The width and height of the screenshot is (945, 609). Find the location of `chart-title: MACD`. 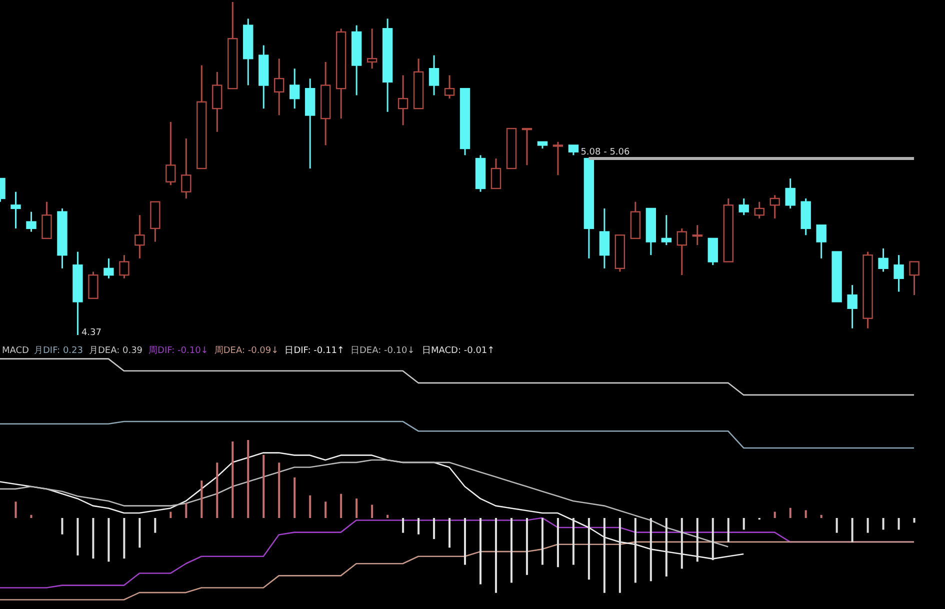

chart-title: MACD is located at coordinates (15, 351).